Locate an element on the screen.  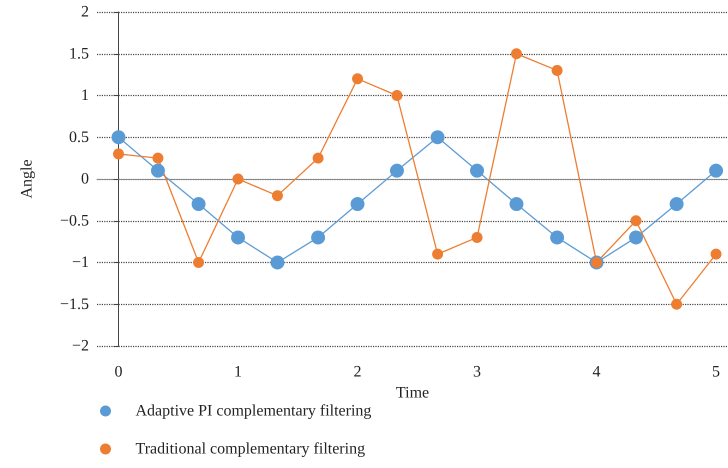
y-axis-title: Angle is located at coordinates (27, 179).